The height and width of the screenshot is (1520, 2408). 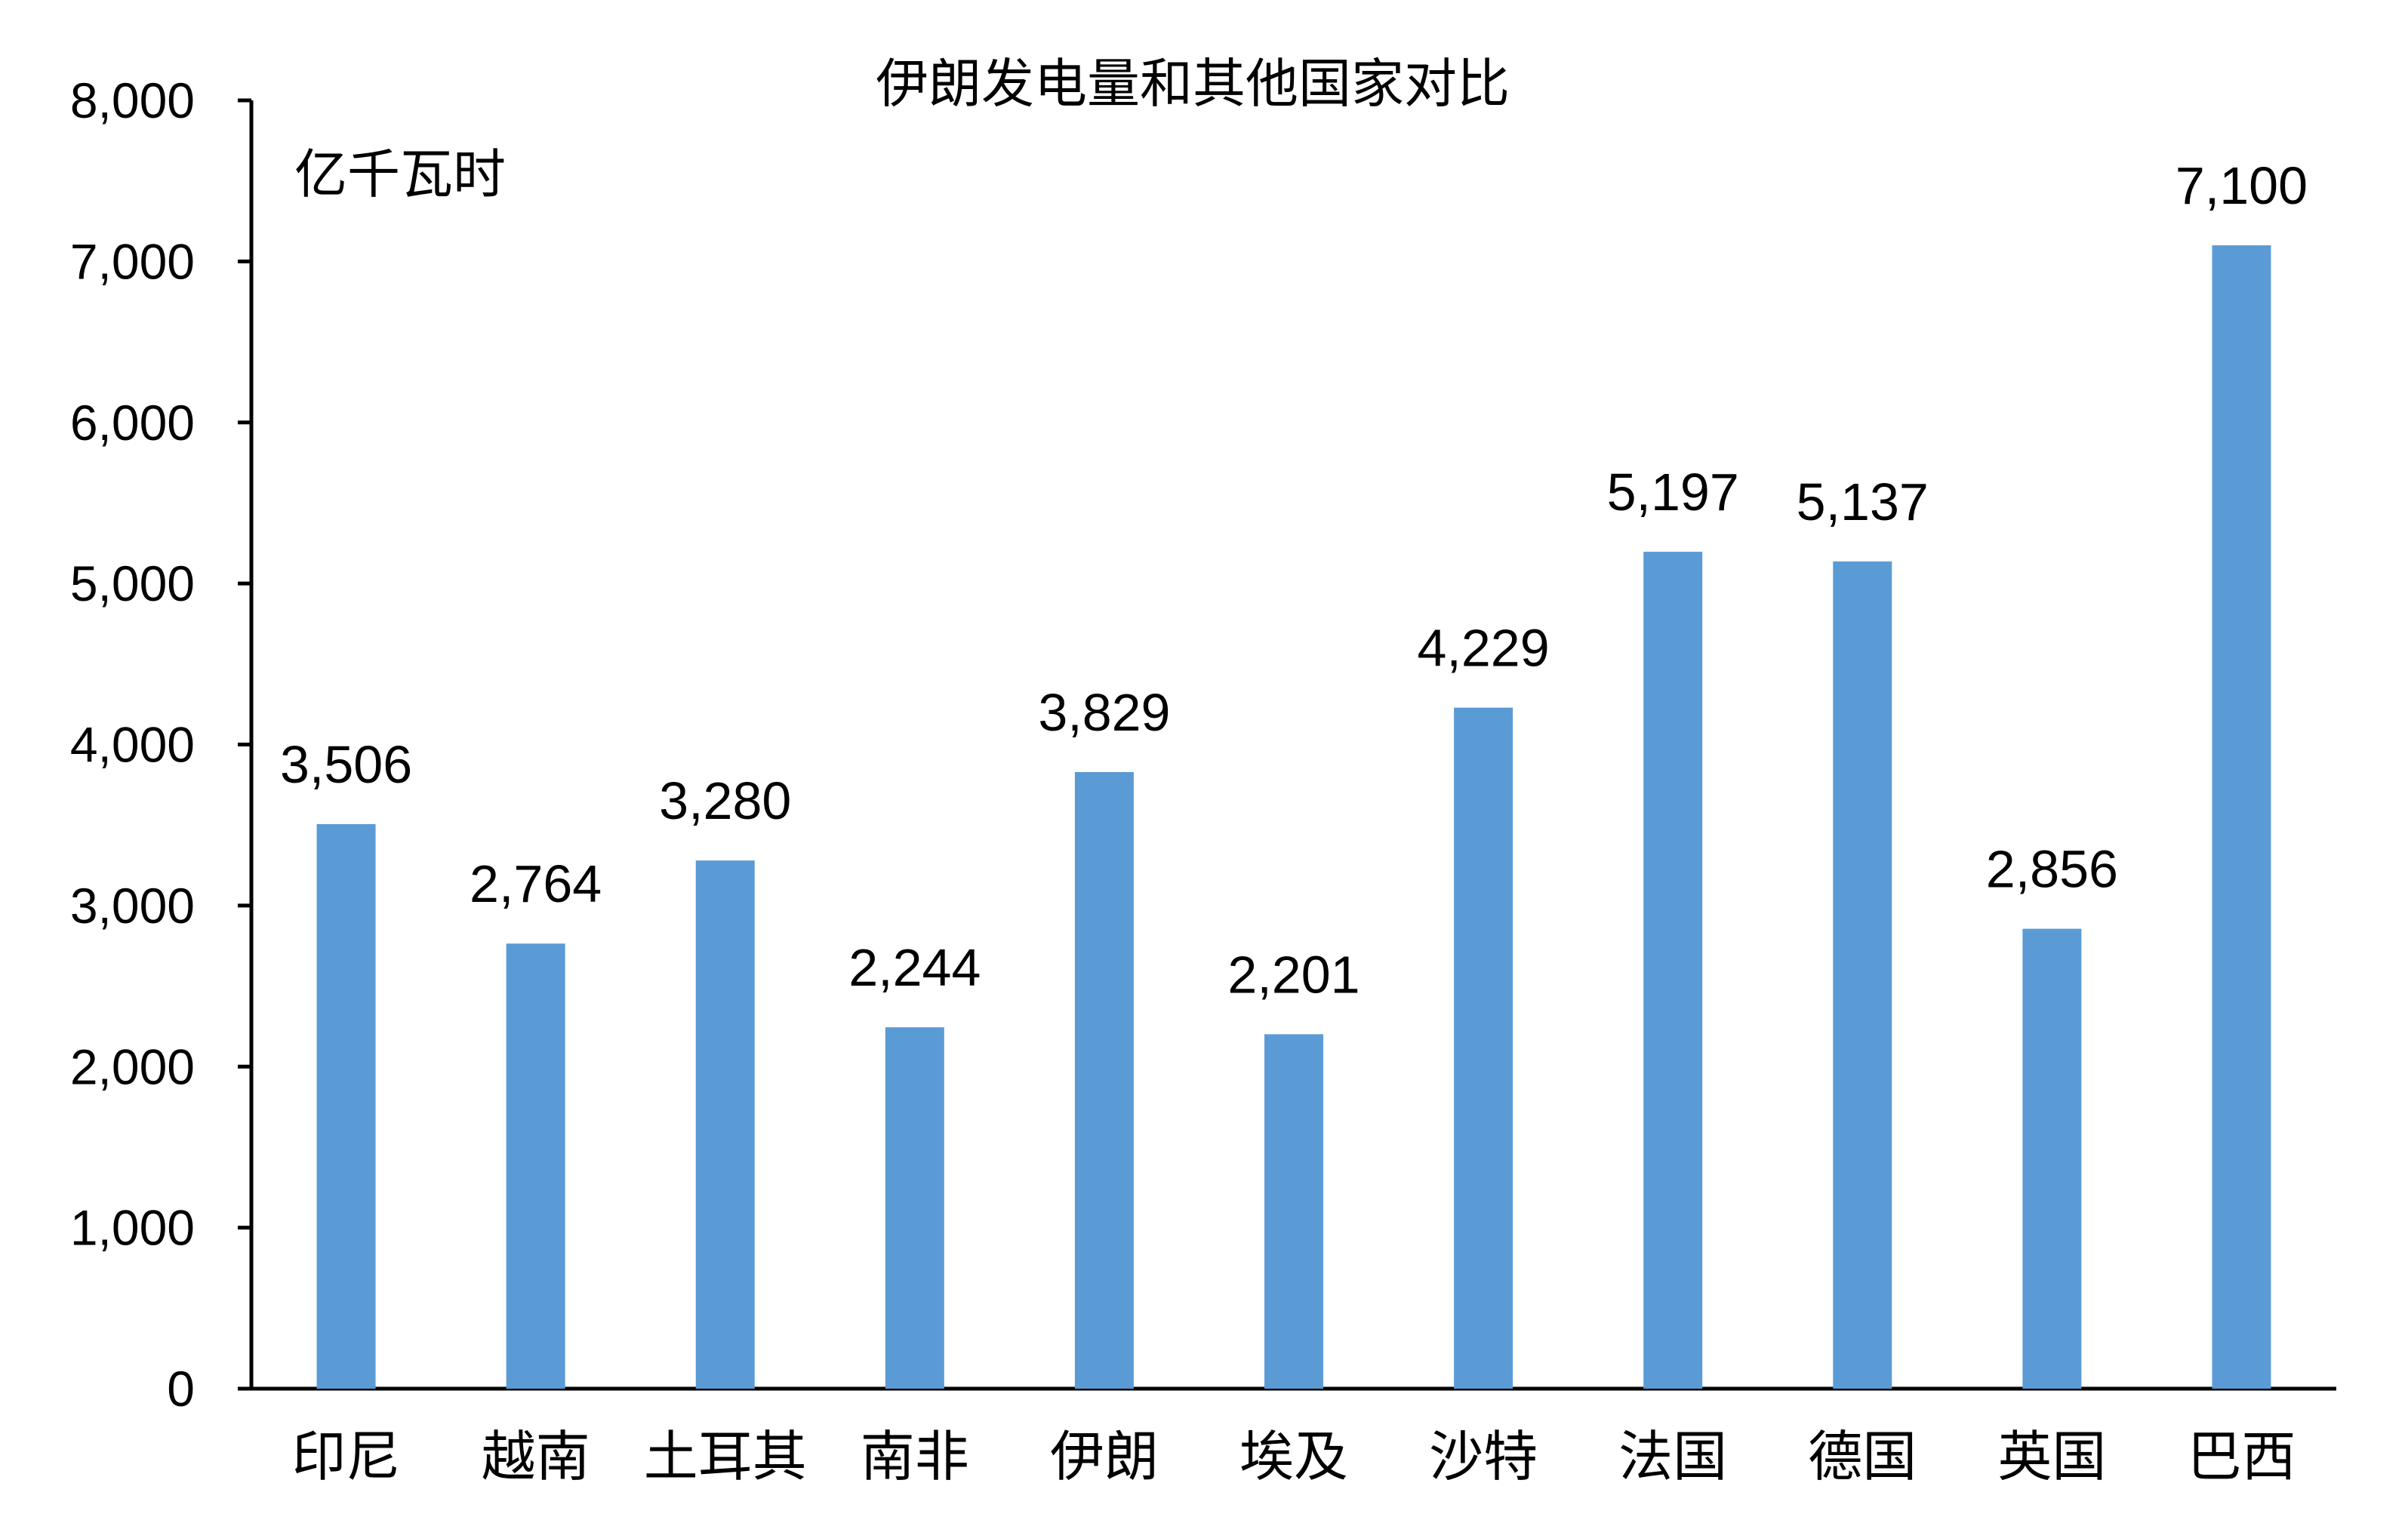 What do you see at coordinates (1193, 84) in the screenshot?
I see `chart-title: 伊朗发电量和其他国家对比` at bounding box center [1193, 84].